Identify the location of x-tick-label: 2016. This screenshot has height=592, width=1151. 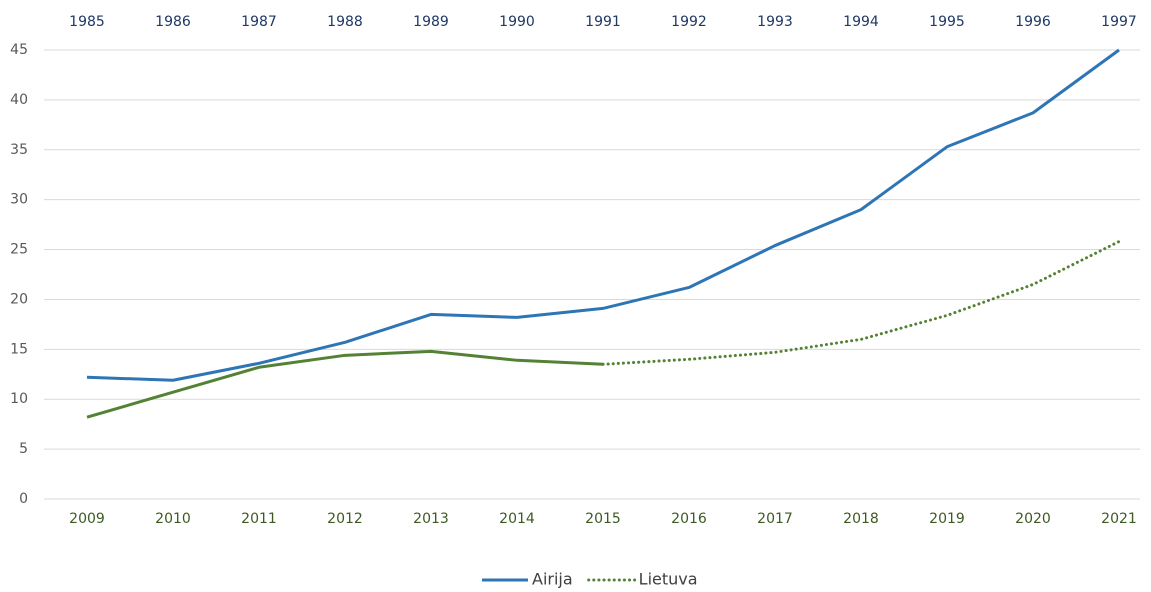
(689, 519).